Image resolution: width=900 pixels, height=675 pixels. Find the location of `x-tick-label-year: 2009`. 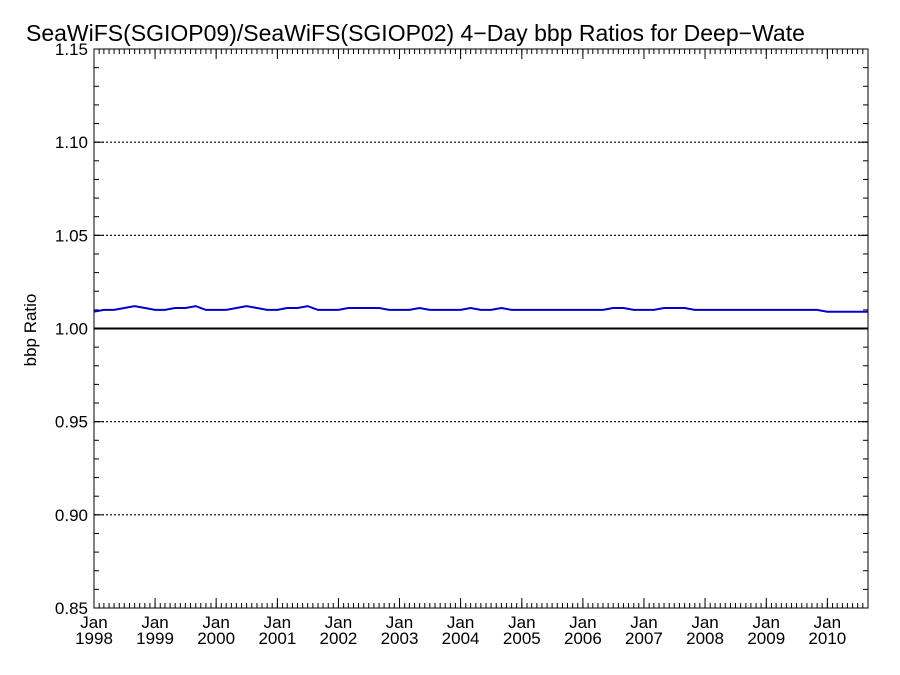

x-tick-label-year: 2009 is located at coordinates (766, 638).